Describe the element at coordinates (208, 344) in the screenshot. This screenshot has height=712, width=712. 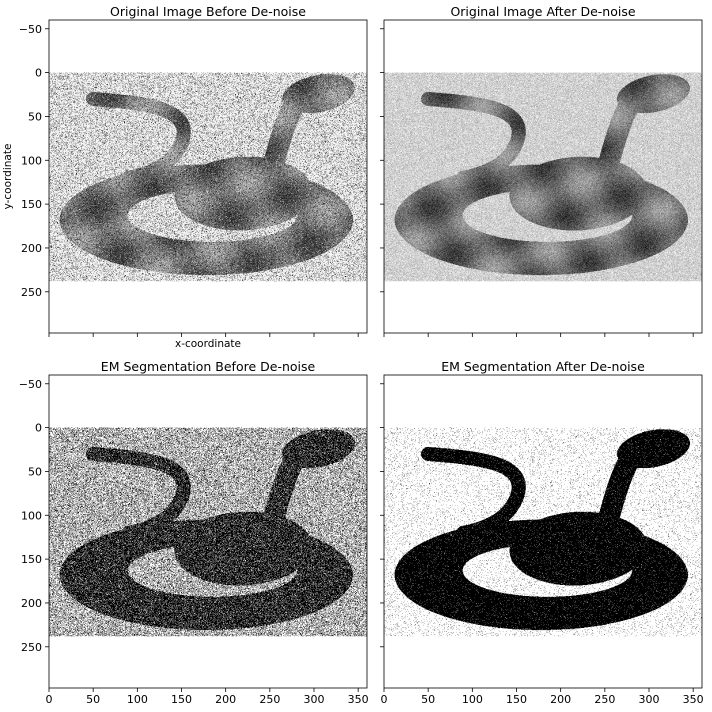
I see `x-axis-label: x-coordinate` at that location.